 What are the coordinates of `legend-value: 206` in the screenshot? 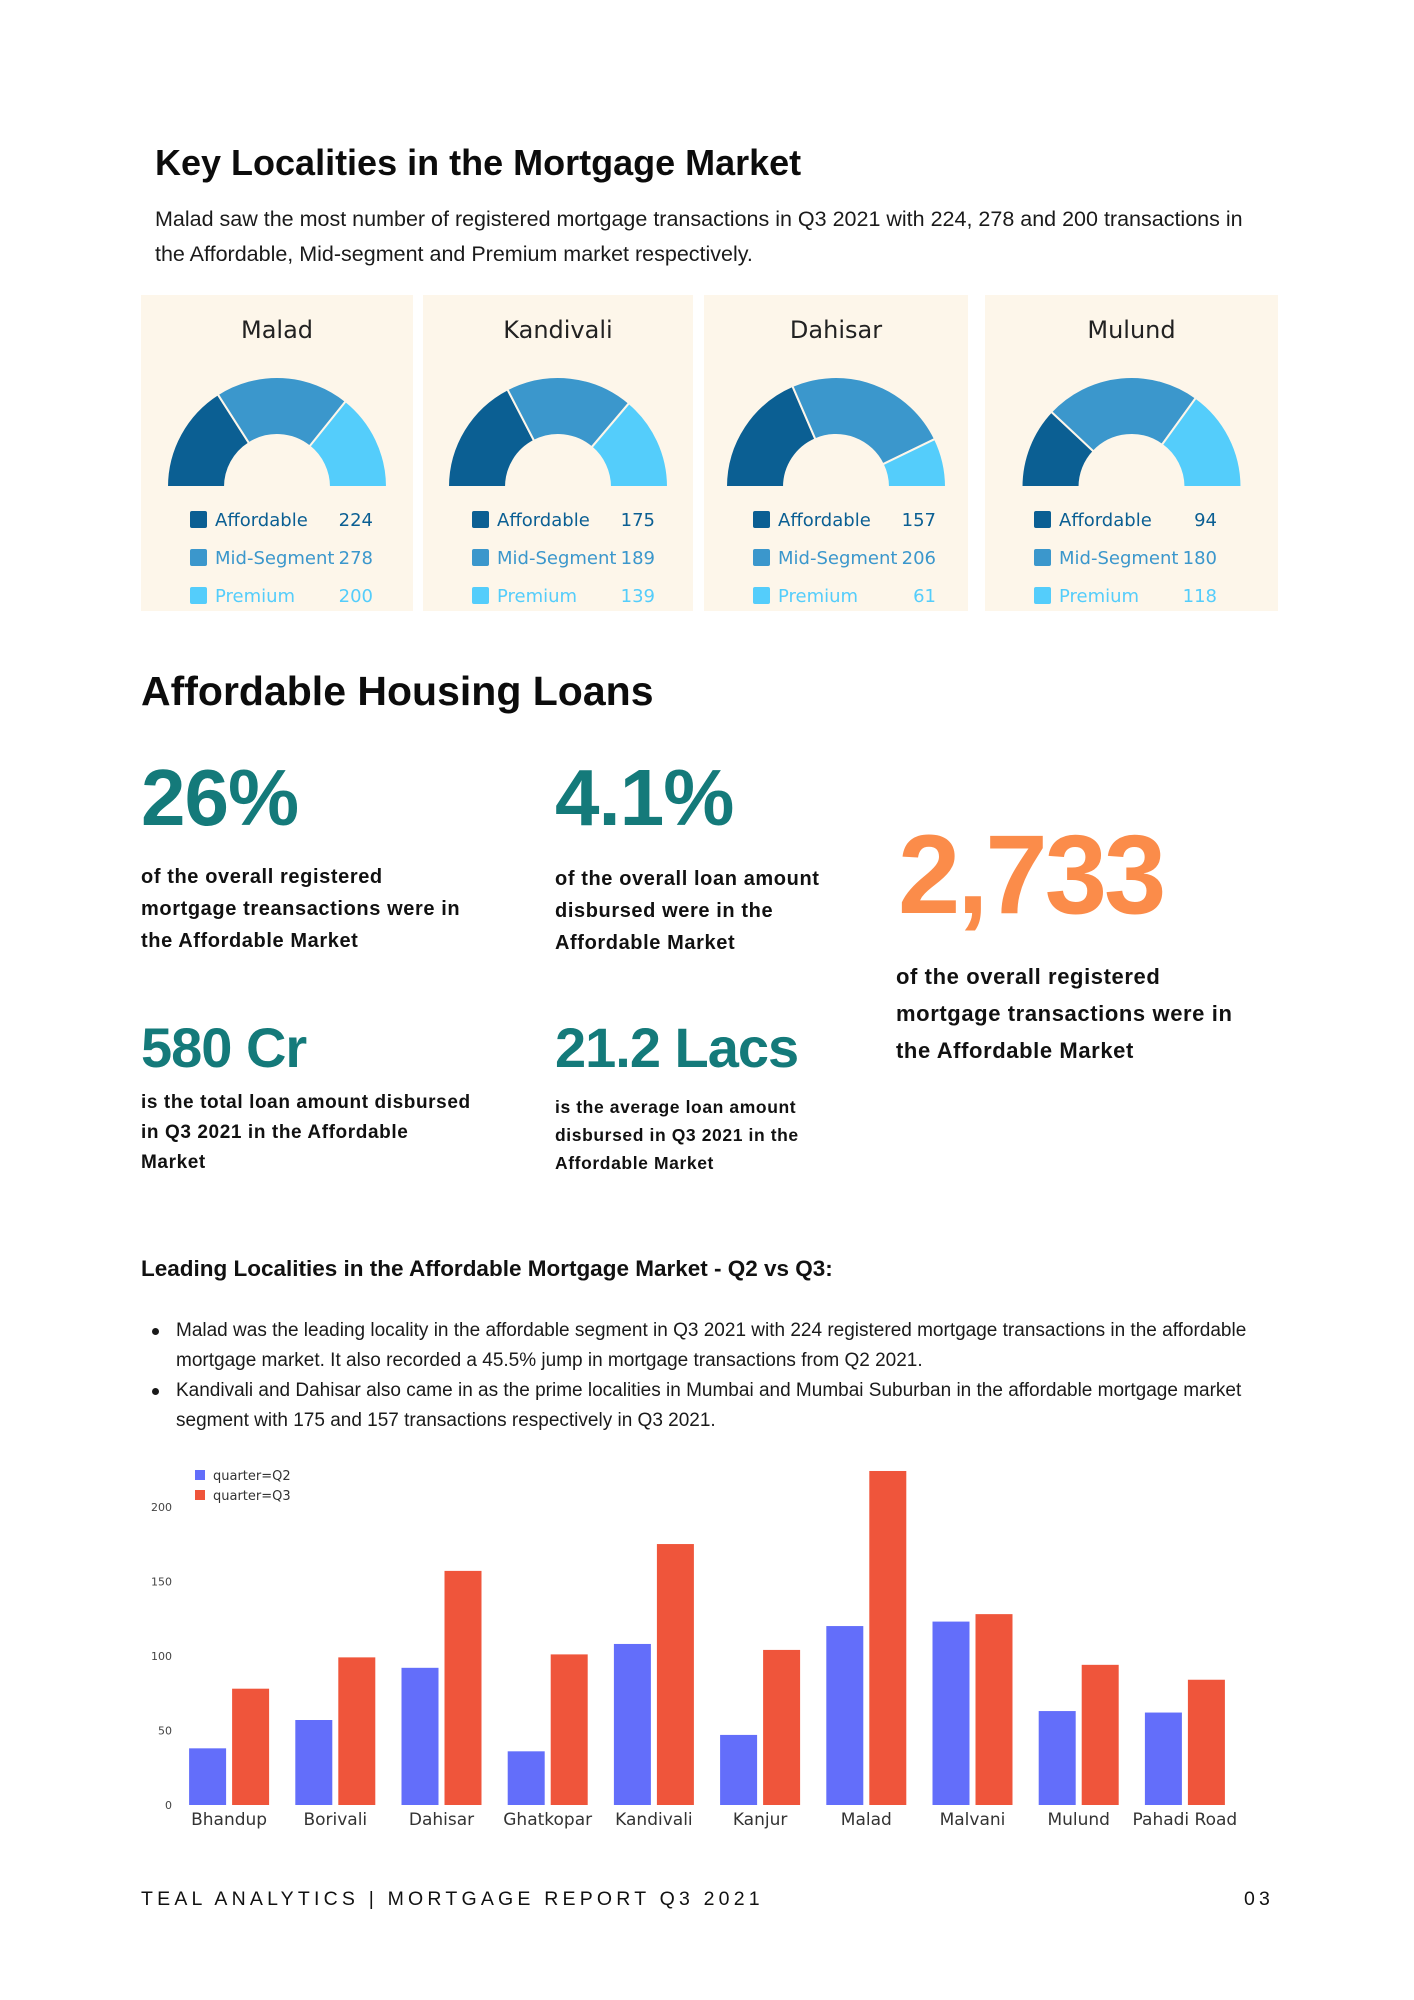 It's located at (919, 558).